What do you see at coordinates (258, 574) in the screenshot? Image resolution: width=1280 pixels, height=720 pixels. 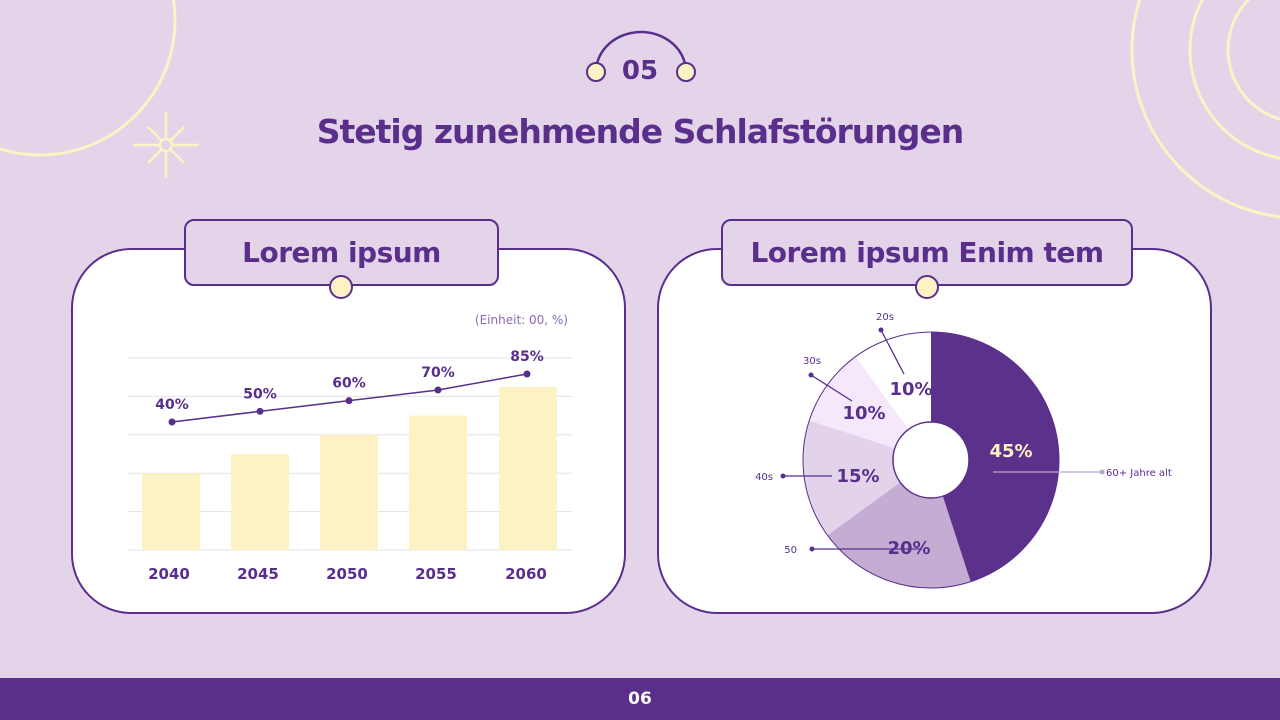 I see `x-tick-label: 2045` at bounding box center [258, 574].